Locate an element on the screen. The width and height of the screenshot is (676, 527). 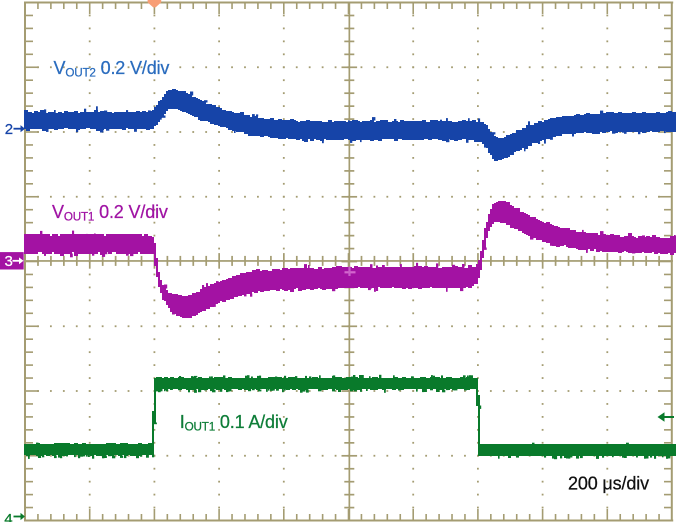
svg-text: VOUT1 0.2 V/div is located at coordinates (110, 212).